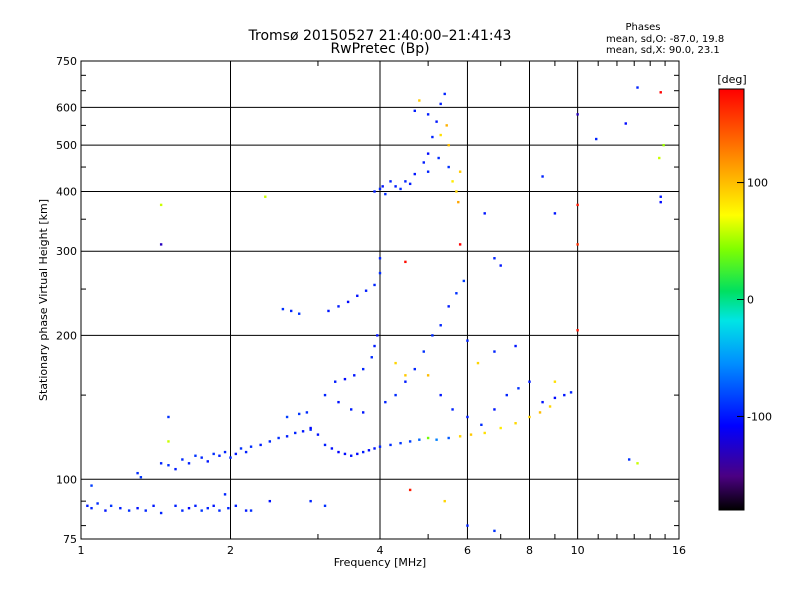  I want to click on colorbar-label: [deg], so click(731, 79).